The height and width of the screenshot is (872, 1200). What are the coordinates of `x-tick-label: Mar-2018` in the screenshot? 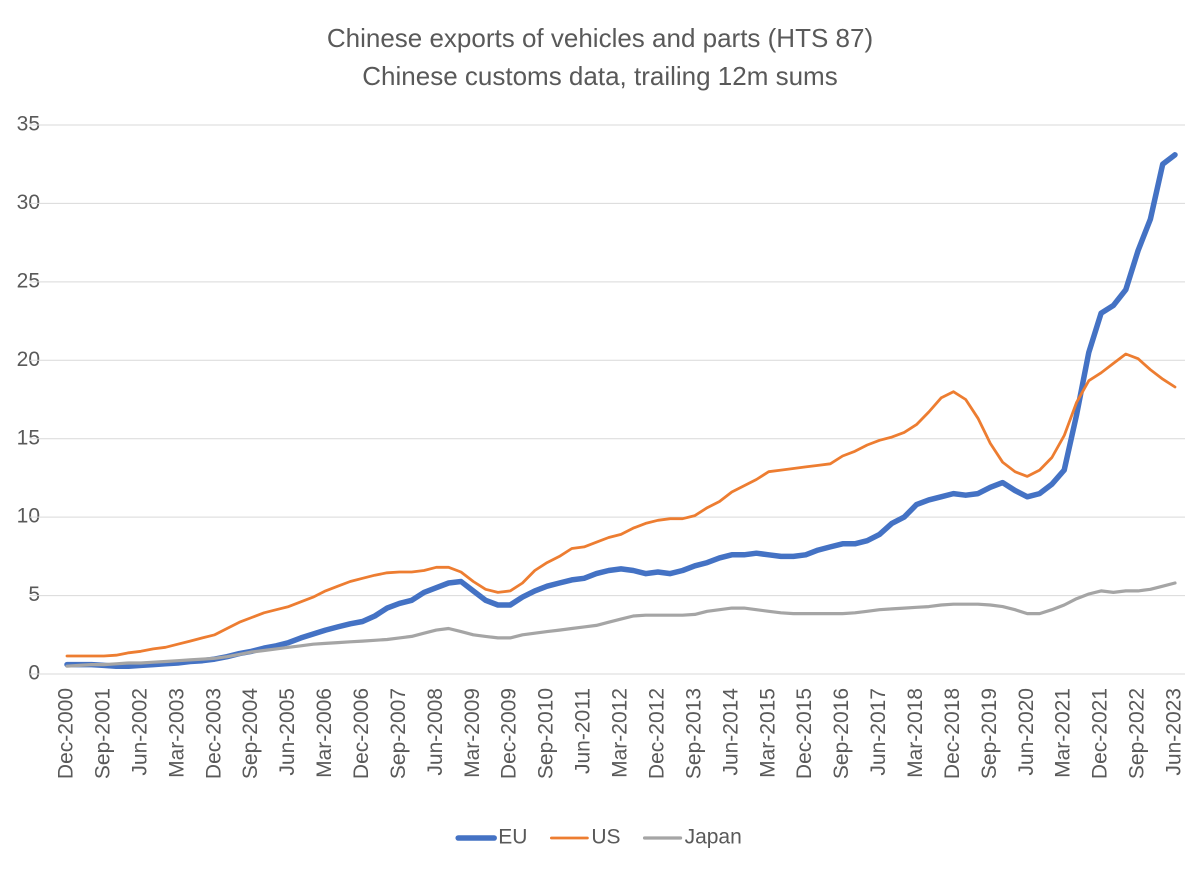 It's located at (915, 733).